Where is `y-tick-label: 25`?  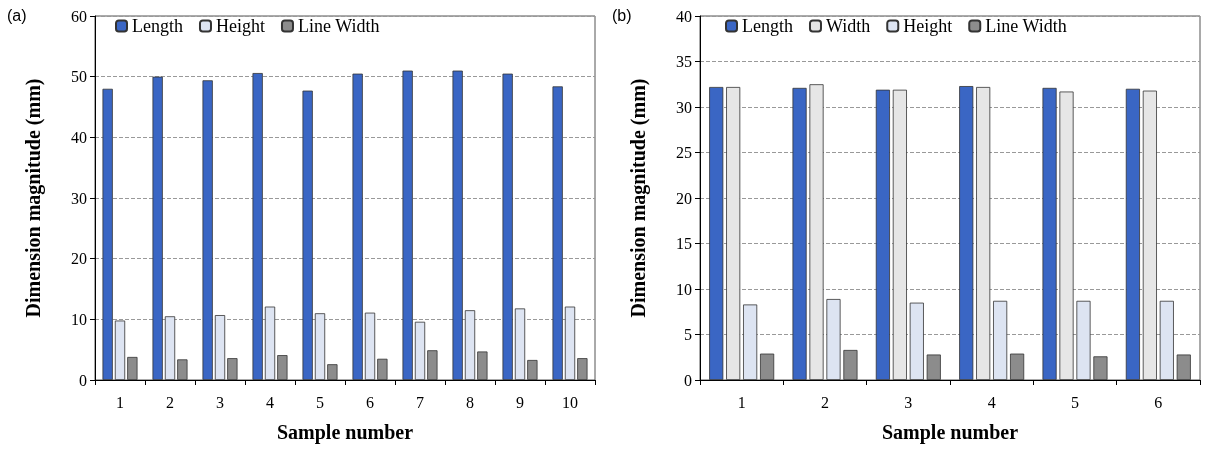
y-tick-label: 25 is located at coordinates (684, 152).